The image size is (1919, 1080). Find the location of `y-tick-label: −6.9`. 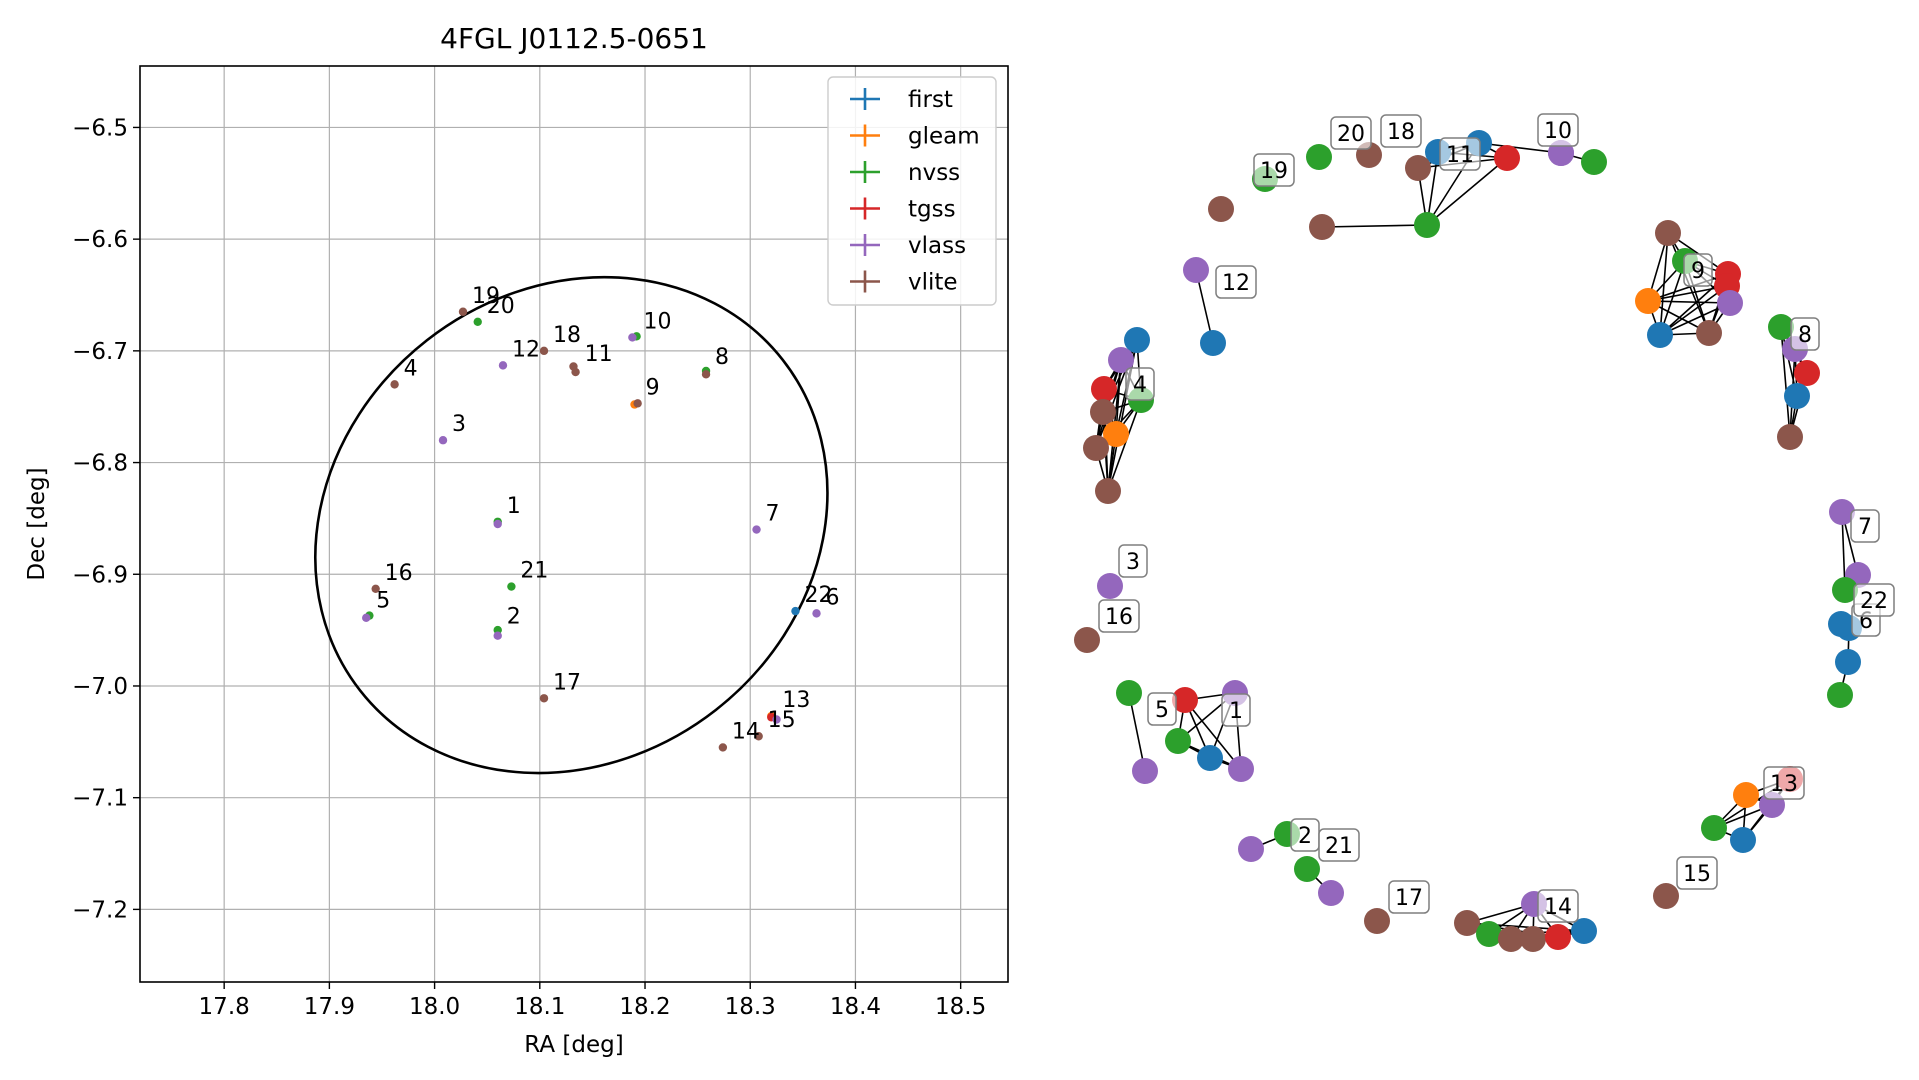

y-tick-label: −6.9 is located at coordinates (100, 575).